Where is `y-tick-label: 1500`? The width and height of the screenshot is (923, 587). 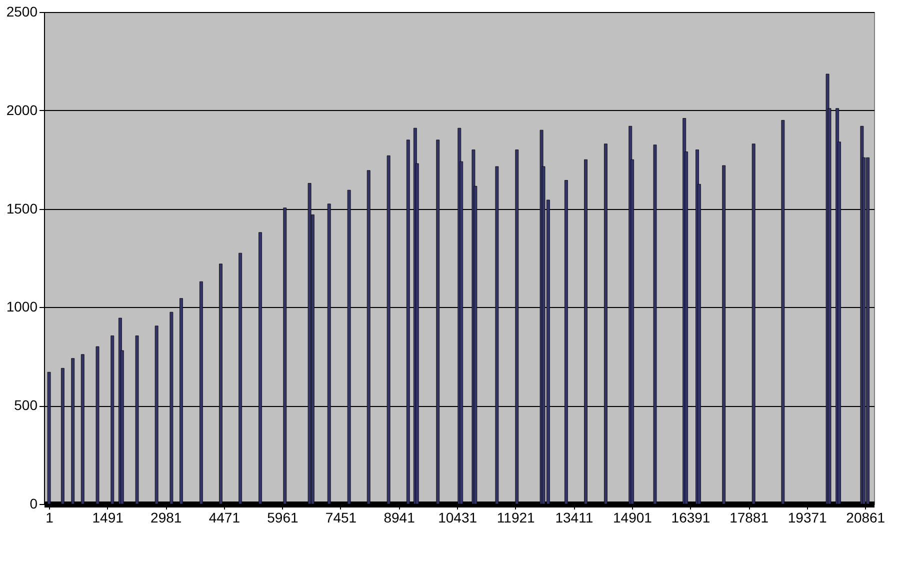 y-tick-label: 1500 is located at coordinates (22, 208).